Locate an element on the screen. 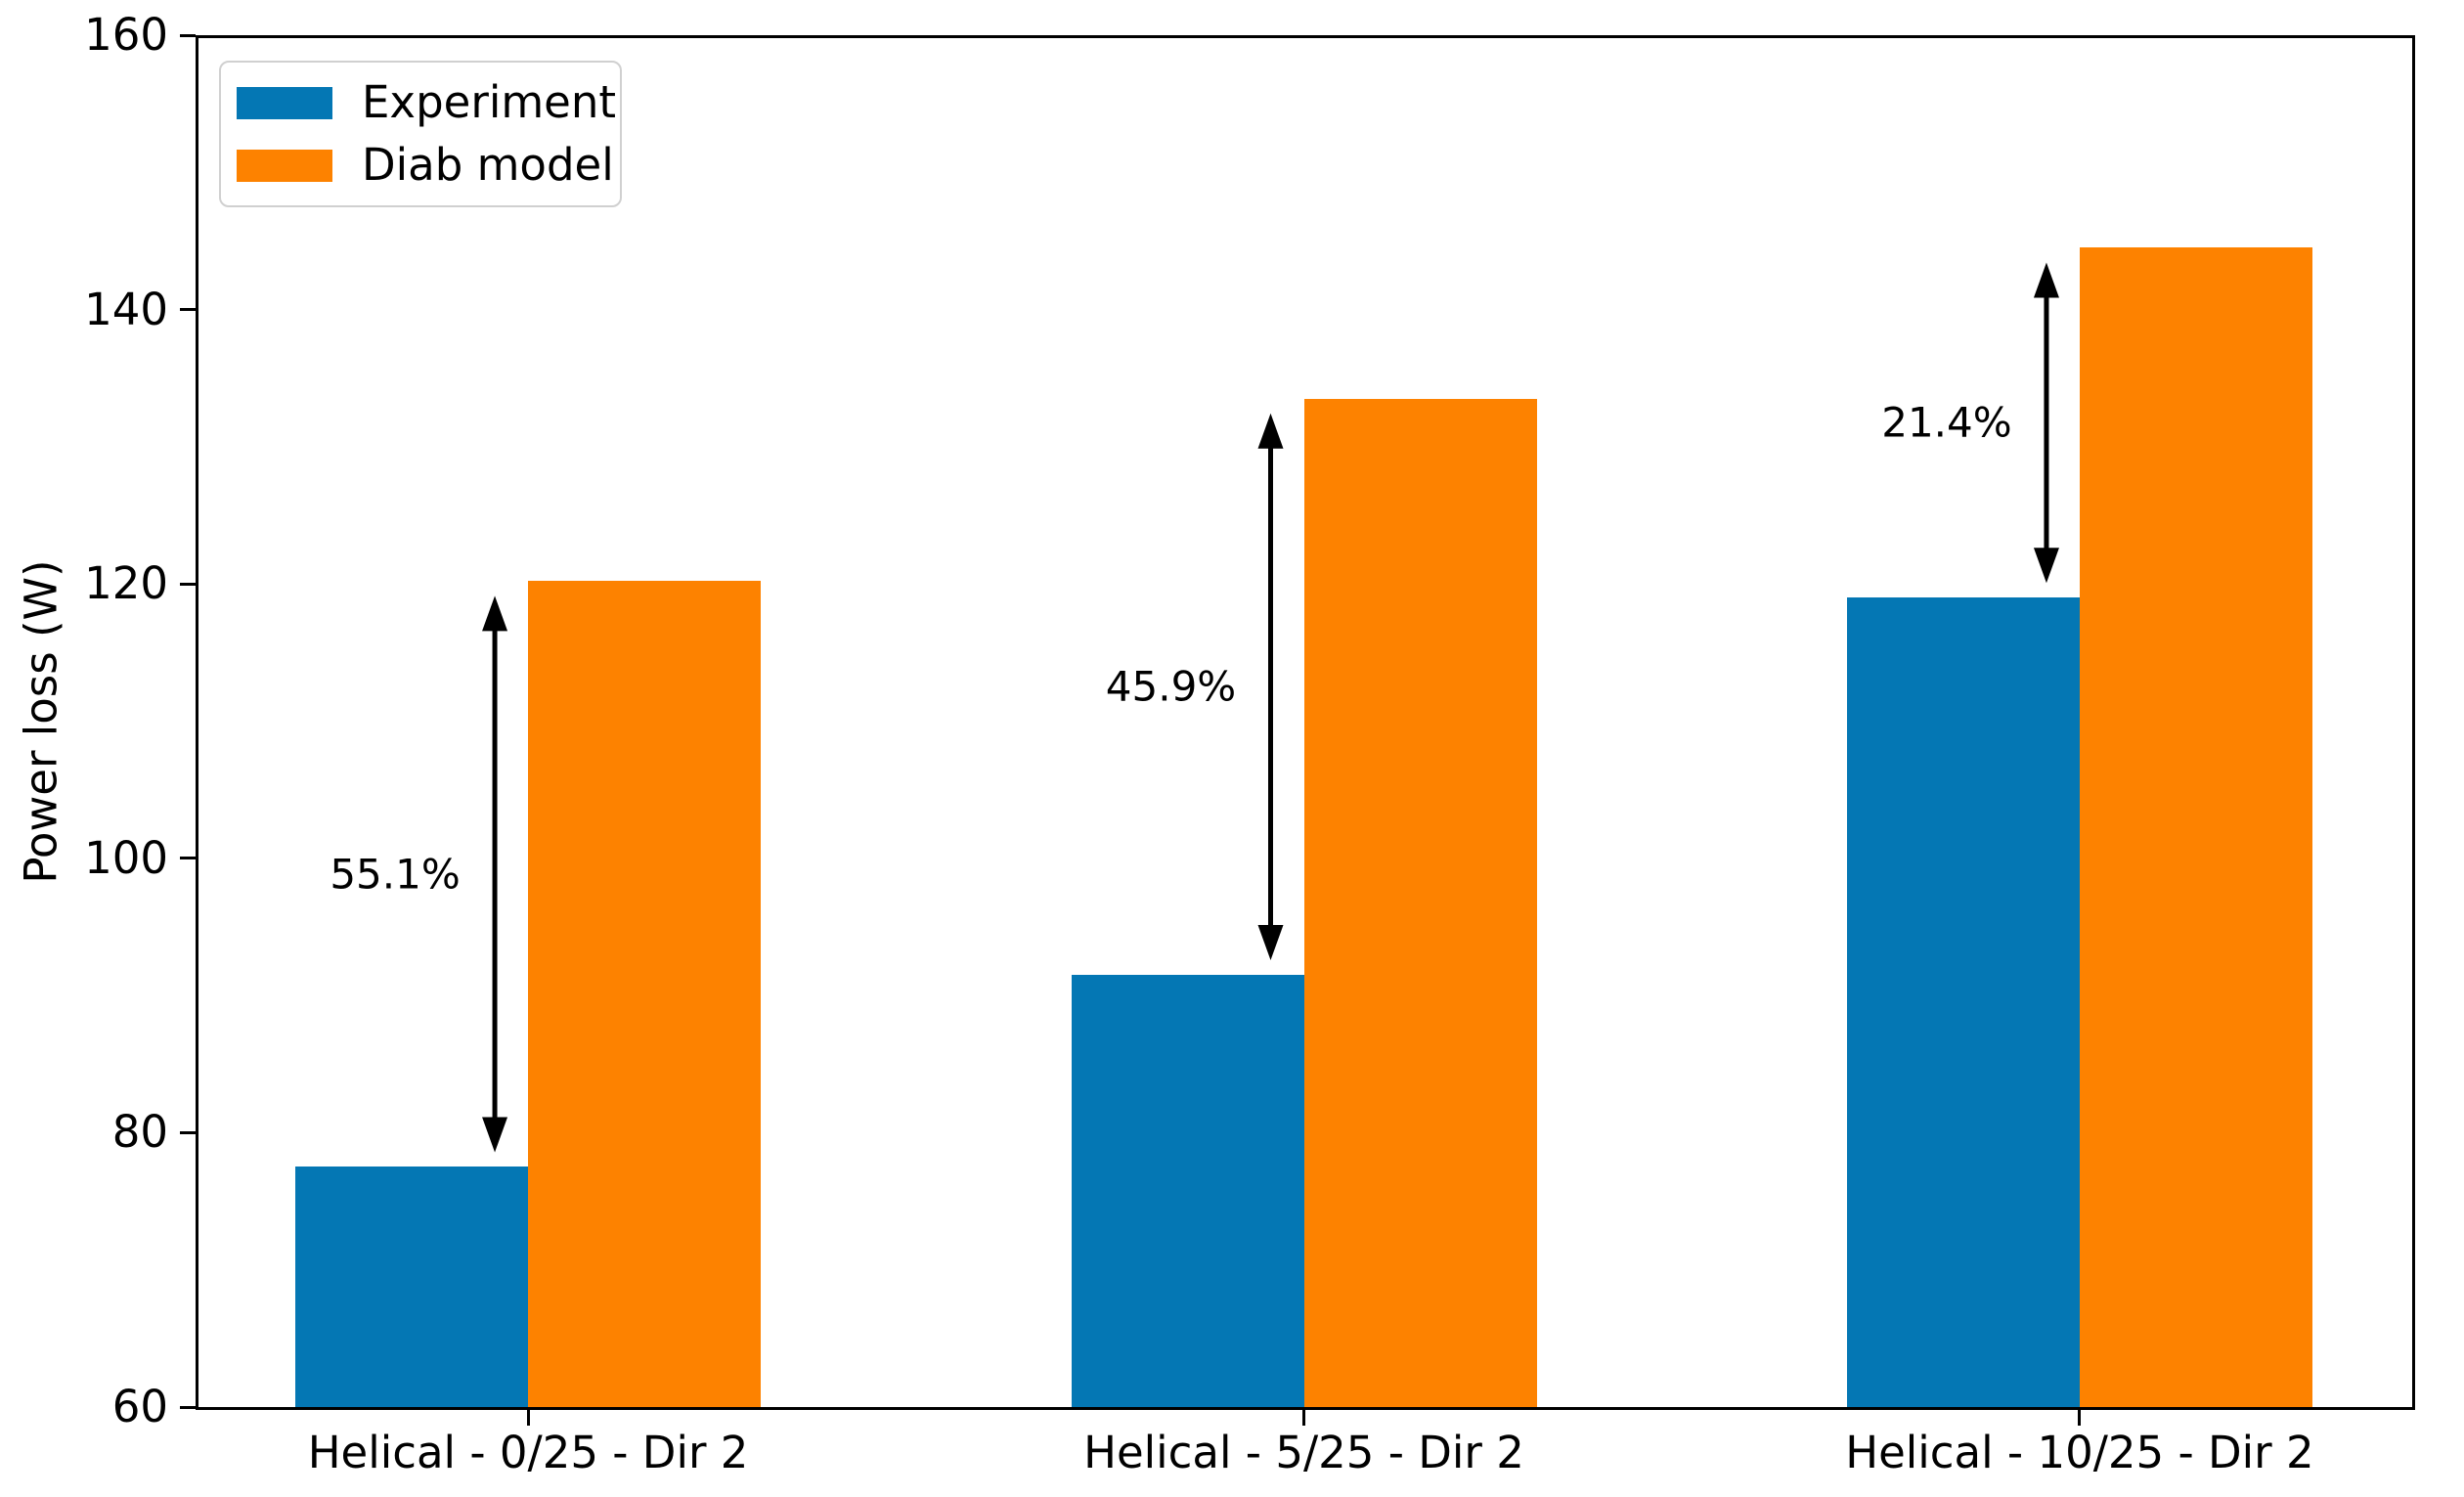  experiment-color-swatch is located at coordinates (284, 102).